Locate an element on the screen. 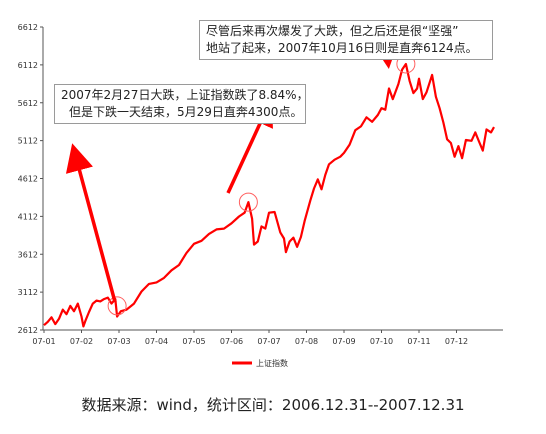 The image size is (546, 434). y-tick-label: 6612 is located at coordinates (28, 27).